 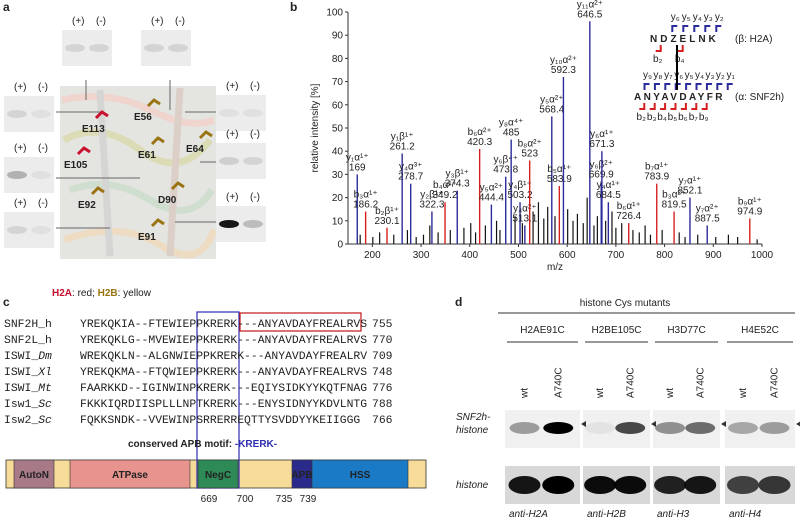 What do you see at coordinates (195, 149) in the screenshot?
I see `residue-label: E64` at bounding box center [195, 149].